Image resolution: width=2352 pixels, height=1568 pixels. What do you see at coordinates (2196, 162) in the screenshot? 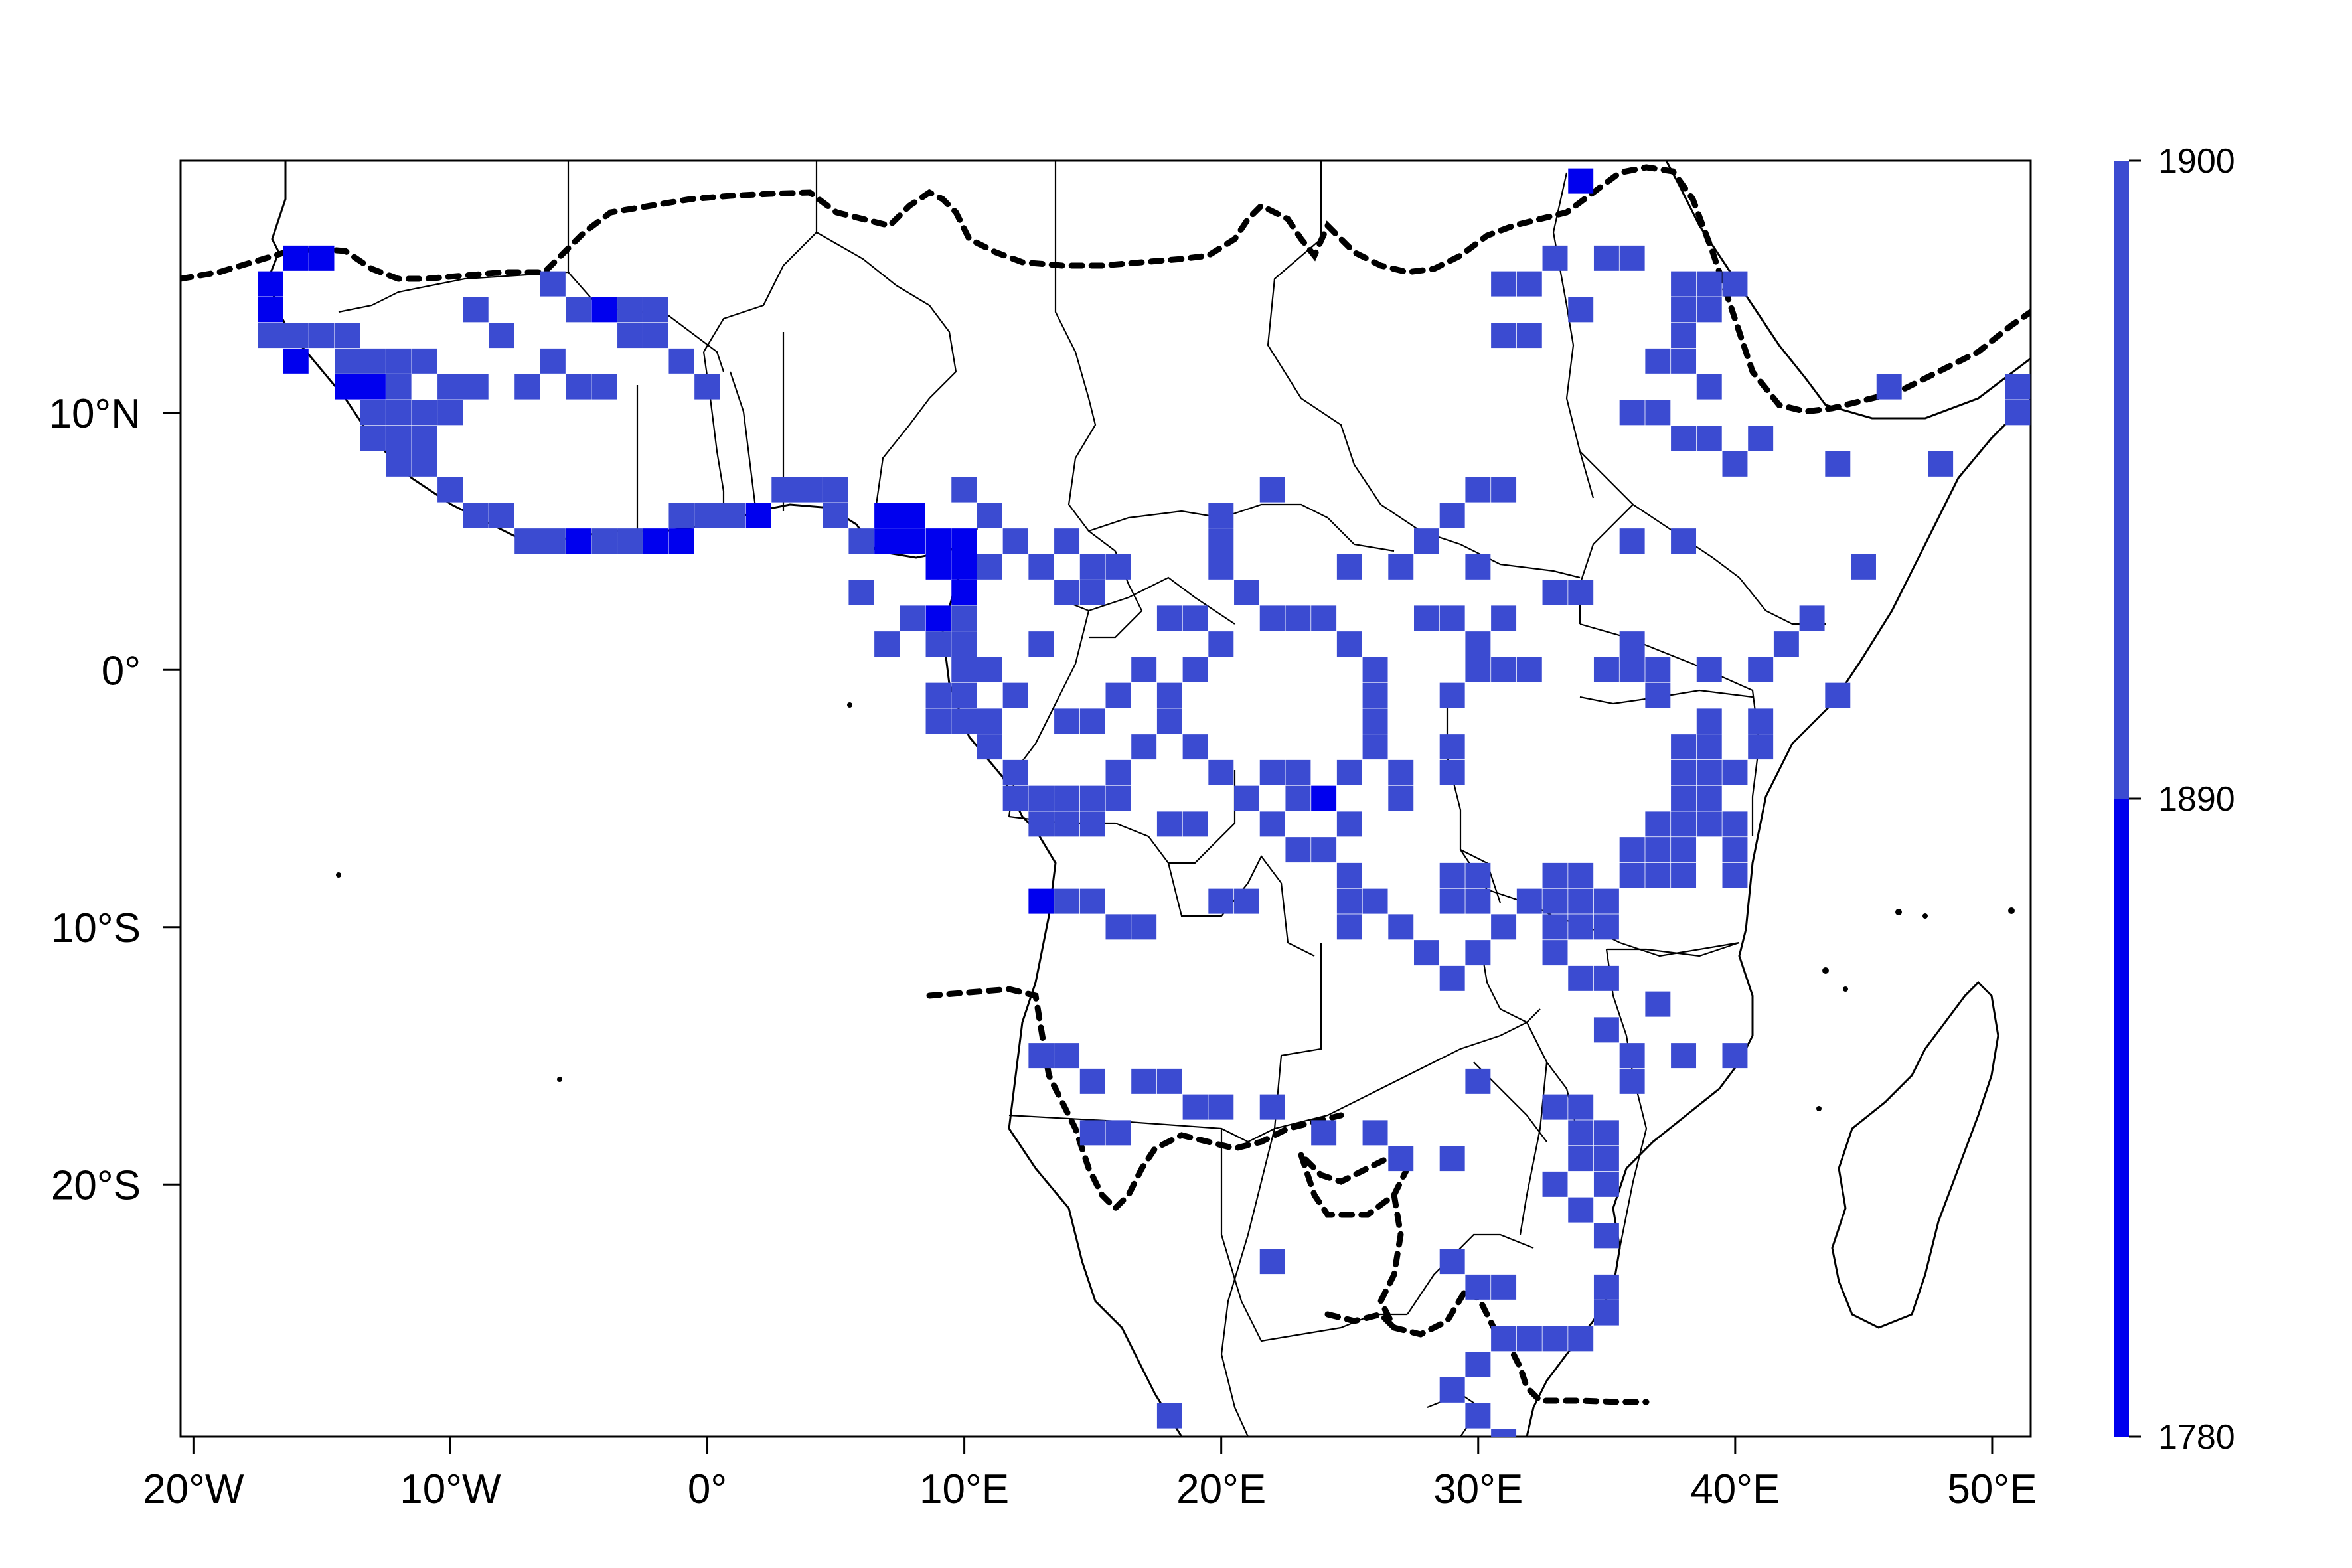
I see `legend-tick-label: 1900` at bounding box center [2196, 162].